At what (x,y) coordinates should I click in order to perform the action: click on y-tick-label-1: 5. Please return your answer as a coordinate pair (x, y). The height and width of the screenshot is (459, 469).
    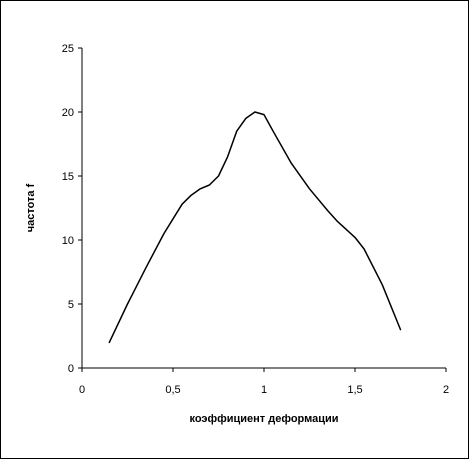
    Looking at the image, I should click on (71, 305).